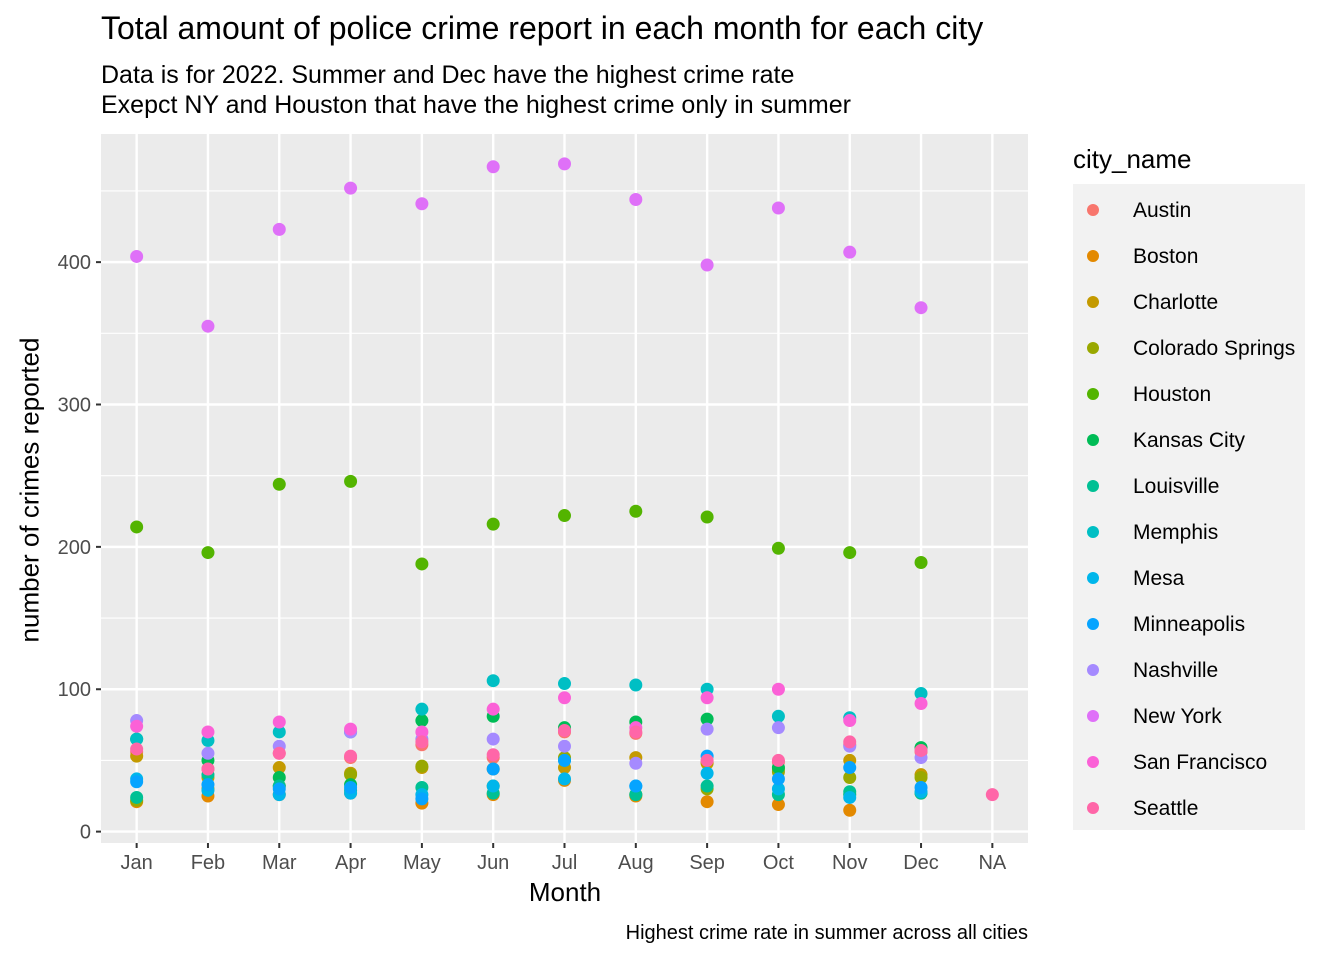 This screenshot has height=960, width=1344. I want to click on x-tick-label: Feb, so click(208, 863).